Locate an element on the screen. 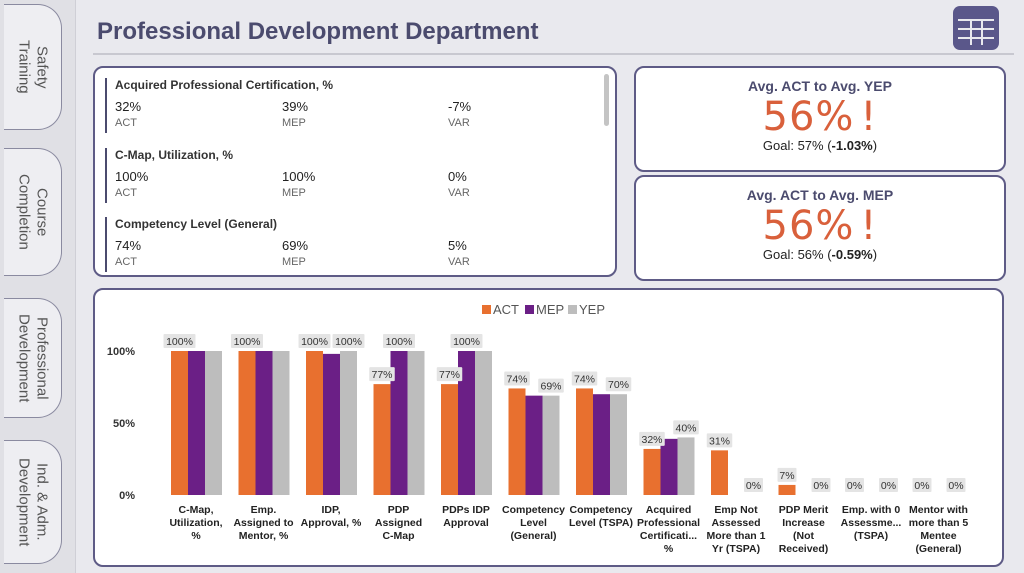  page-title: Professional Development Department is located at coordinates (318, 31).